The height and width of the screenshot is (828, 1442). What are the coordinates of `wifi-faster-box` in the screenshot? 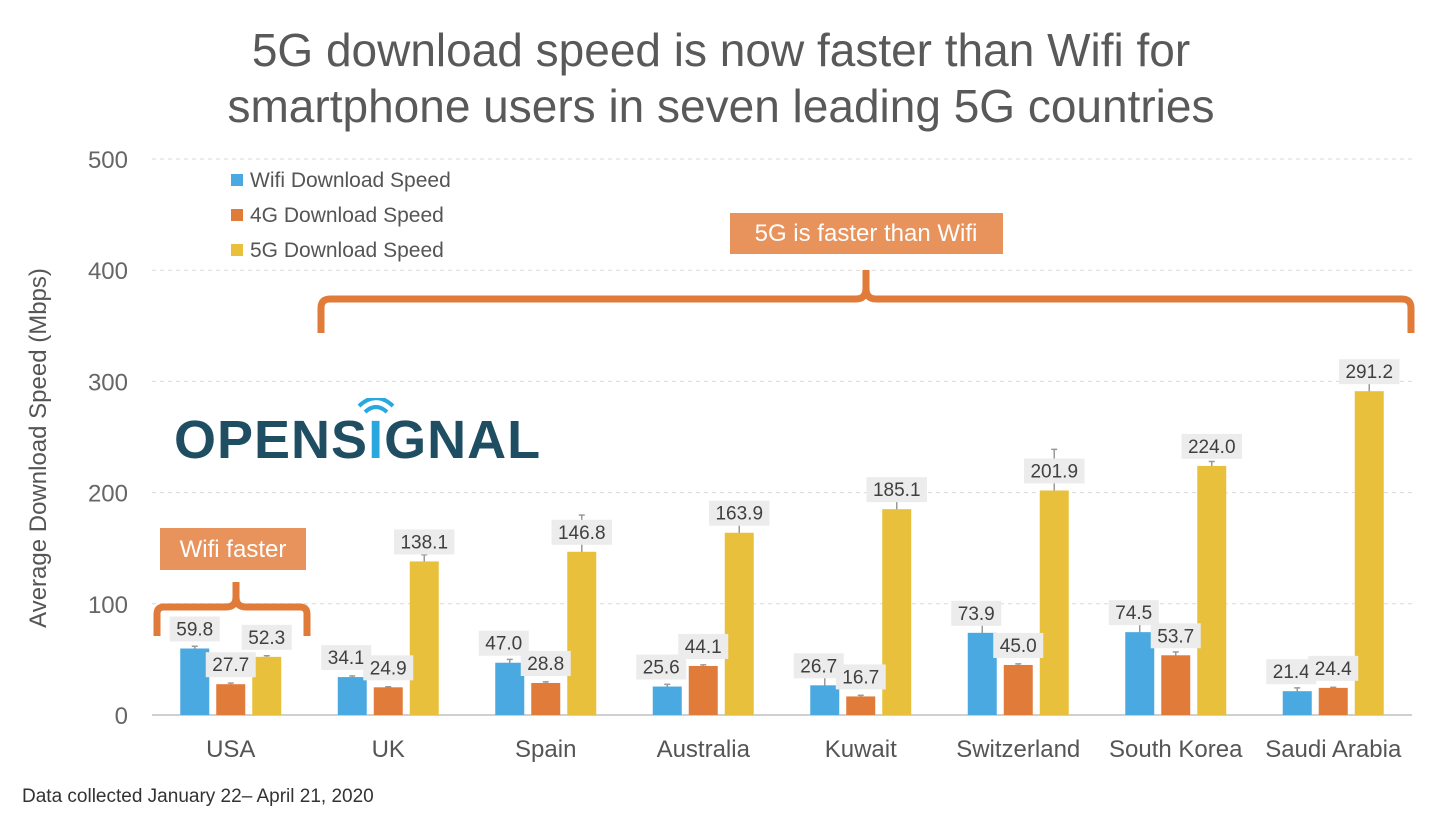 It's located at (233, 549).